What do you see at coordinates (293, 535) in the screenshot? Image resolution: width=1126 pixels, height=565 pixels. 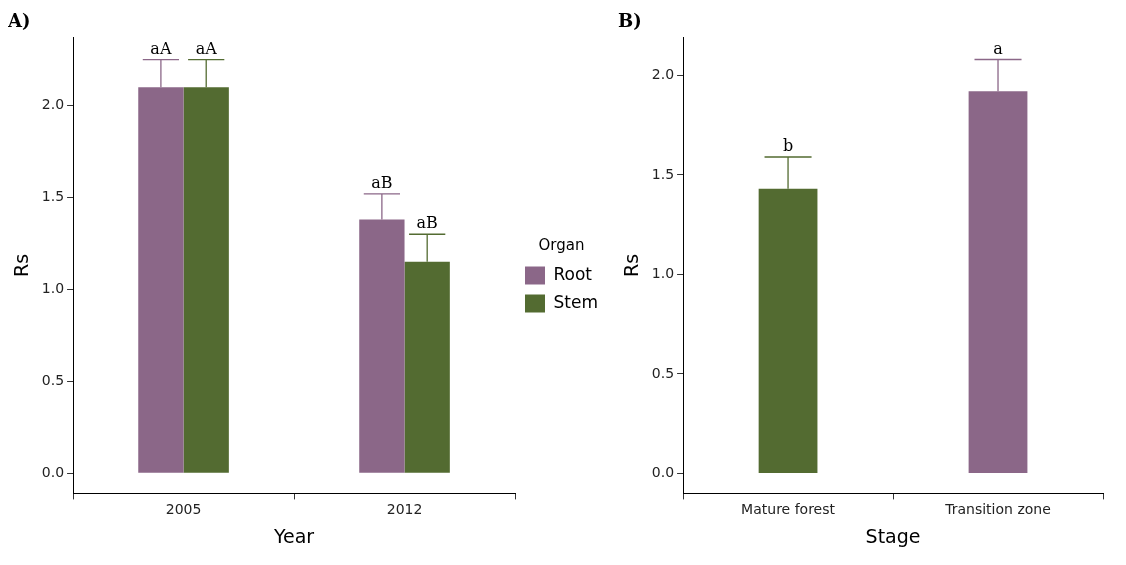 I see `x-axis-title: Year` at bounding box center [293, 535].